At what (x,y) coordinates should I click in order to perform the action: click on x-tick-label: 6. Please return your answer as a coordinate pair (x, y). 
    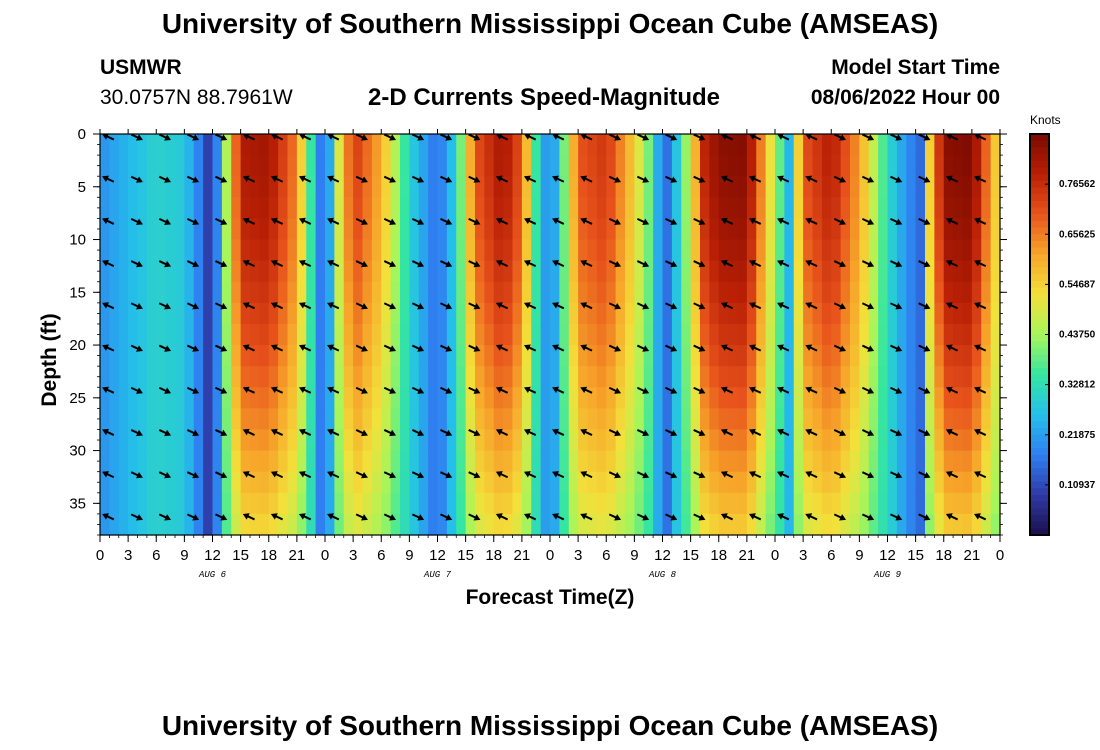
    Looking at the image, I should click on (606, 555).